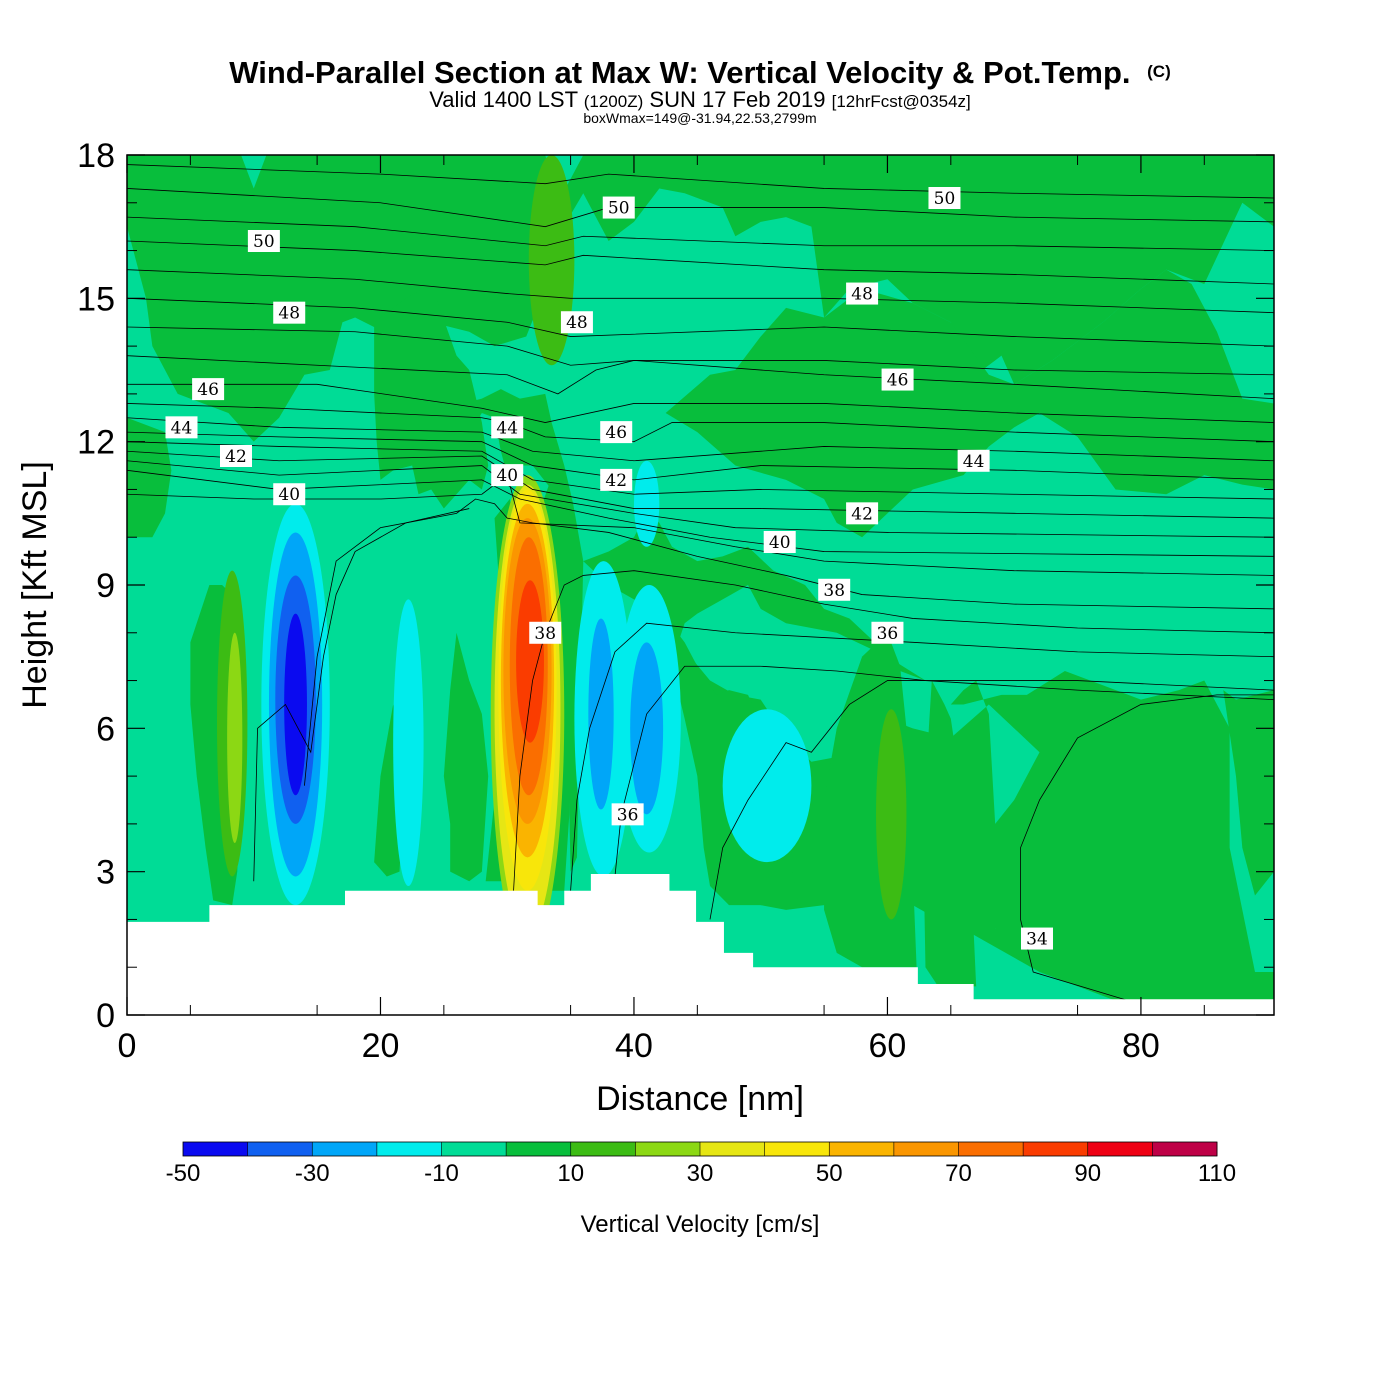 The height and width of the screenshot is (1400, 1400). What do you see at coordinates (105, 1016) in the screenshot?
I see `y-tick-label: 0` at bounding box center [105, 1016].